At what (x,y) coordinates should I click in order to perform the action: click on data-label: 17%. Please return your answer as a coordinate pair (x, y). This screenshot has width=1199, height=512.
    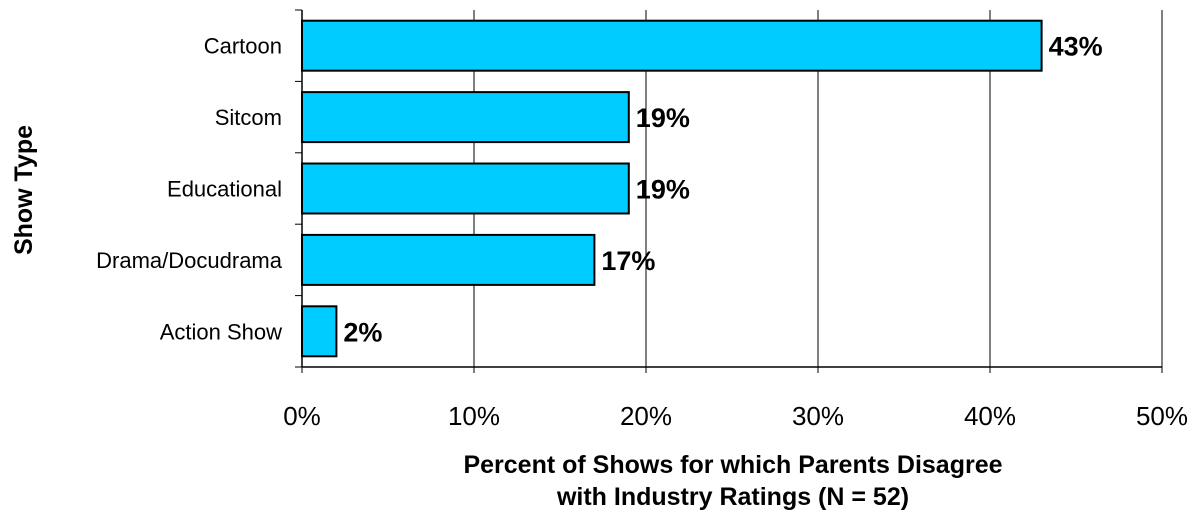
    Looking at the image, I should click on (628, 261).